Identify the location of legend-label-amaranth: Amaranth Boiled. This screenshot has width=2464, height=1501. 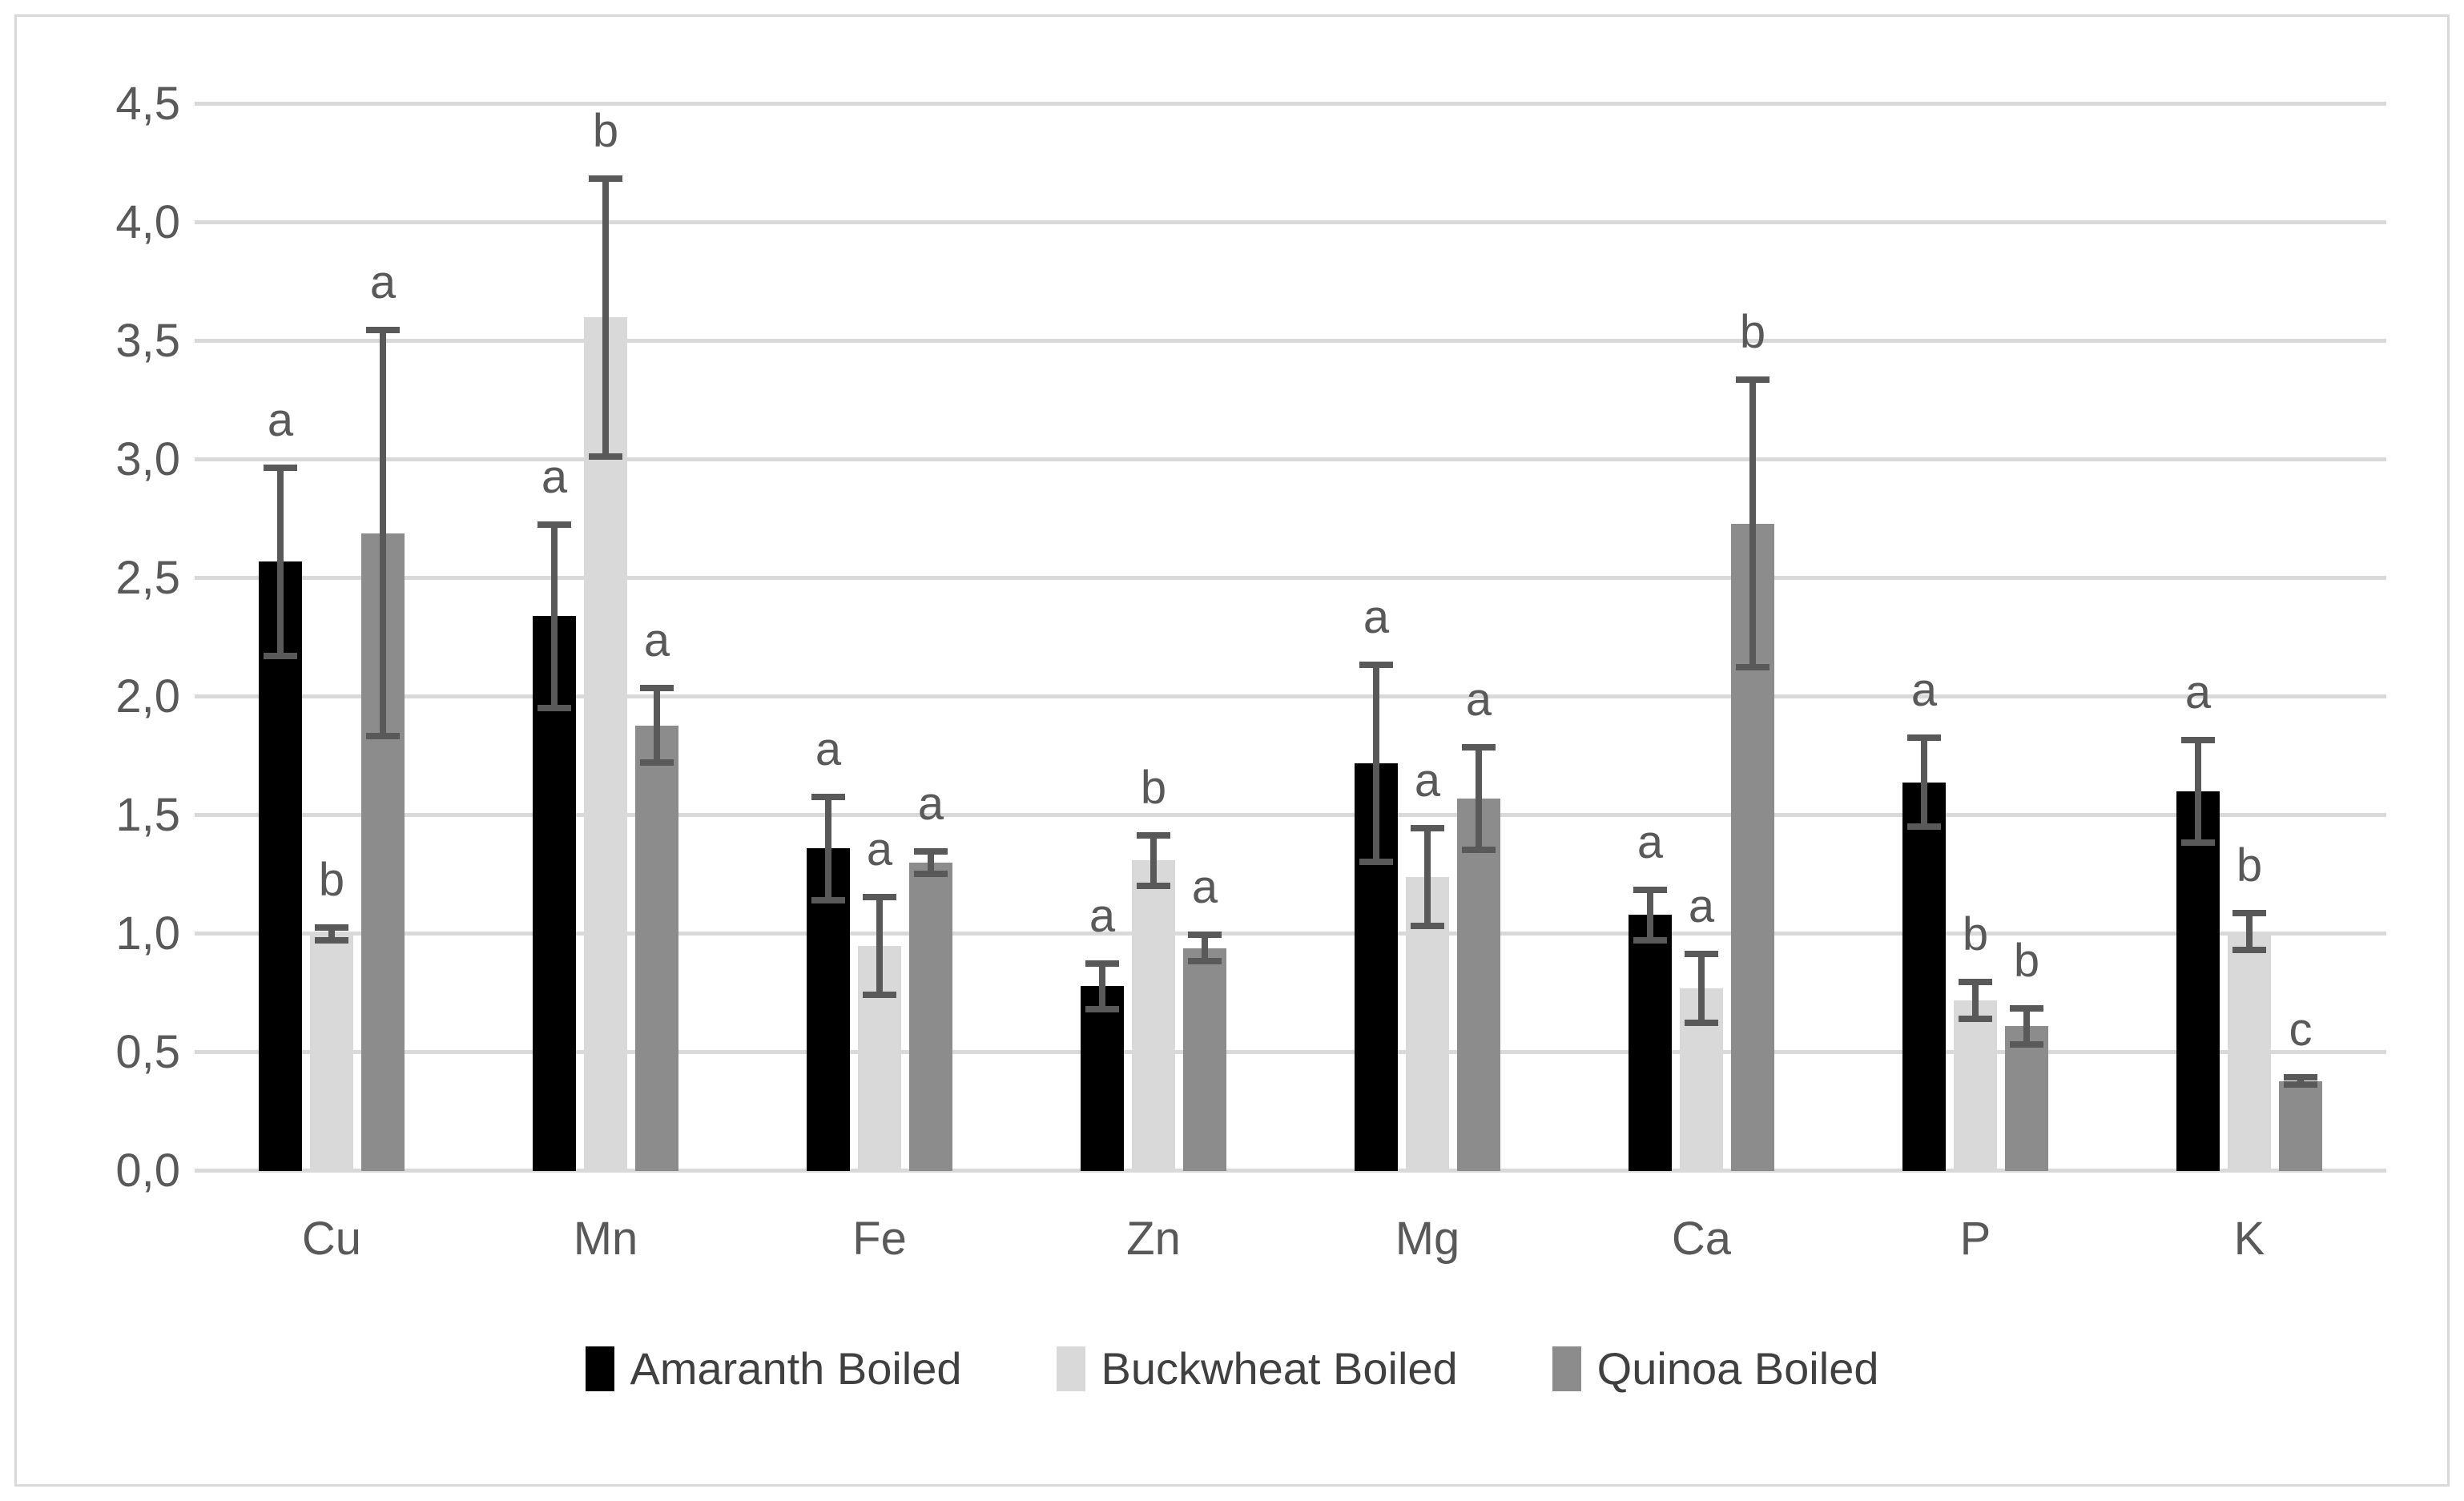
(796, 1368).